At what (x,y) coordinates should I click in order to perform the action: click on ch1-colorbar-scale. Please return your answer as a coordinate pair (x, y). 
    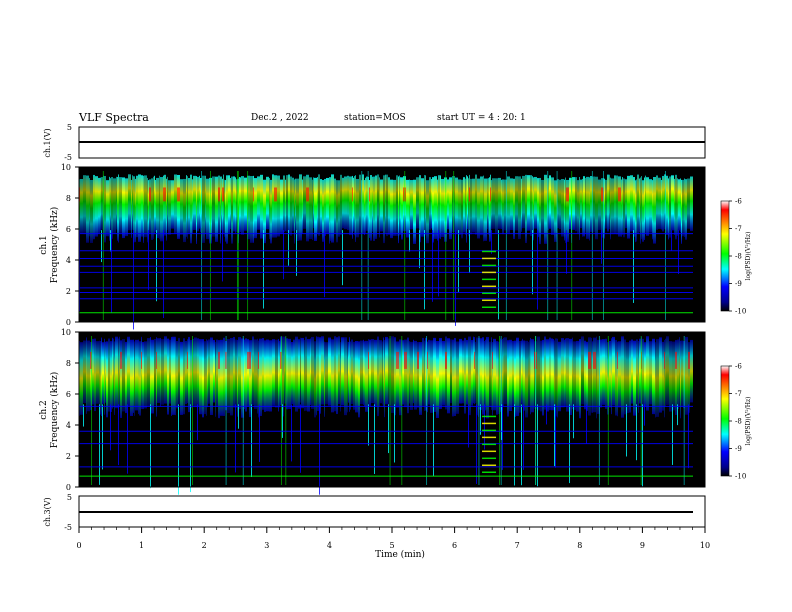
    Looking at the image, I should click on (725, 256).